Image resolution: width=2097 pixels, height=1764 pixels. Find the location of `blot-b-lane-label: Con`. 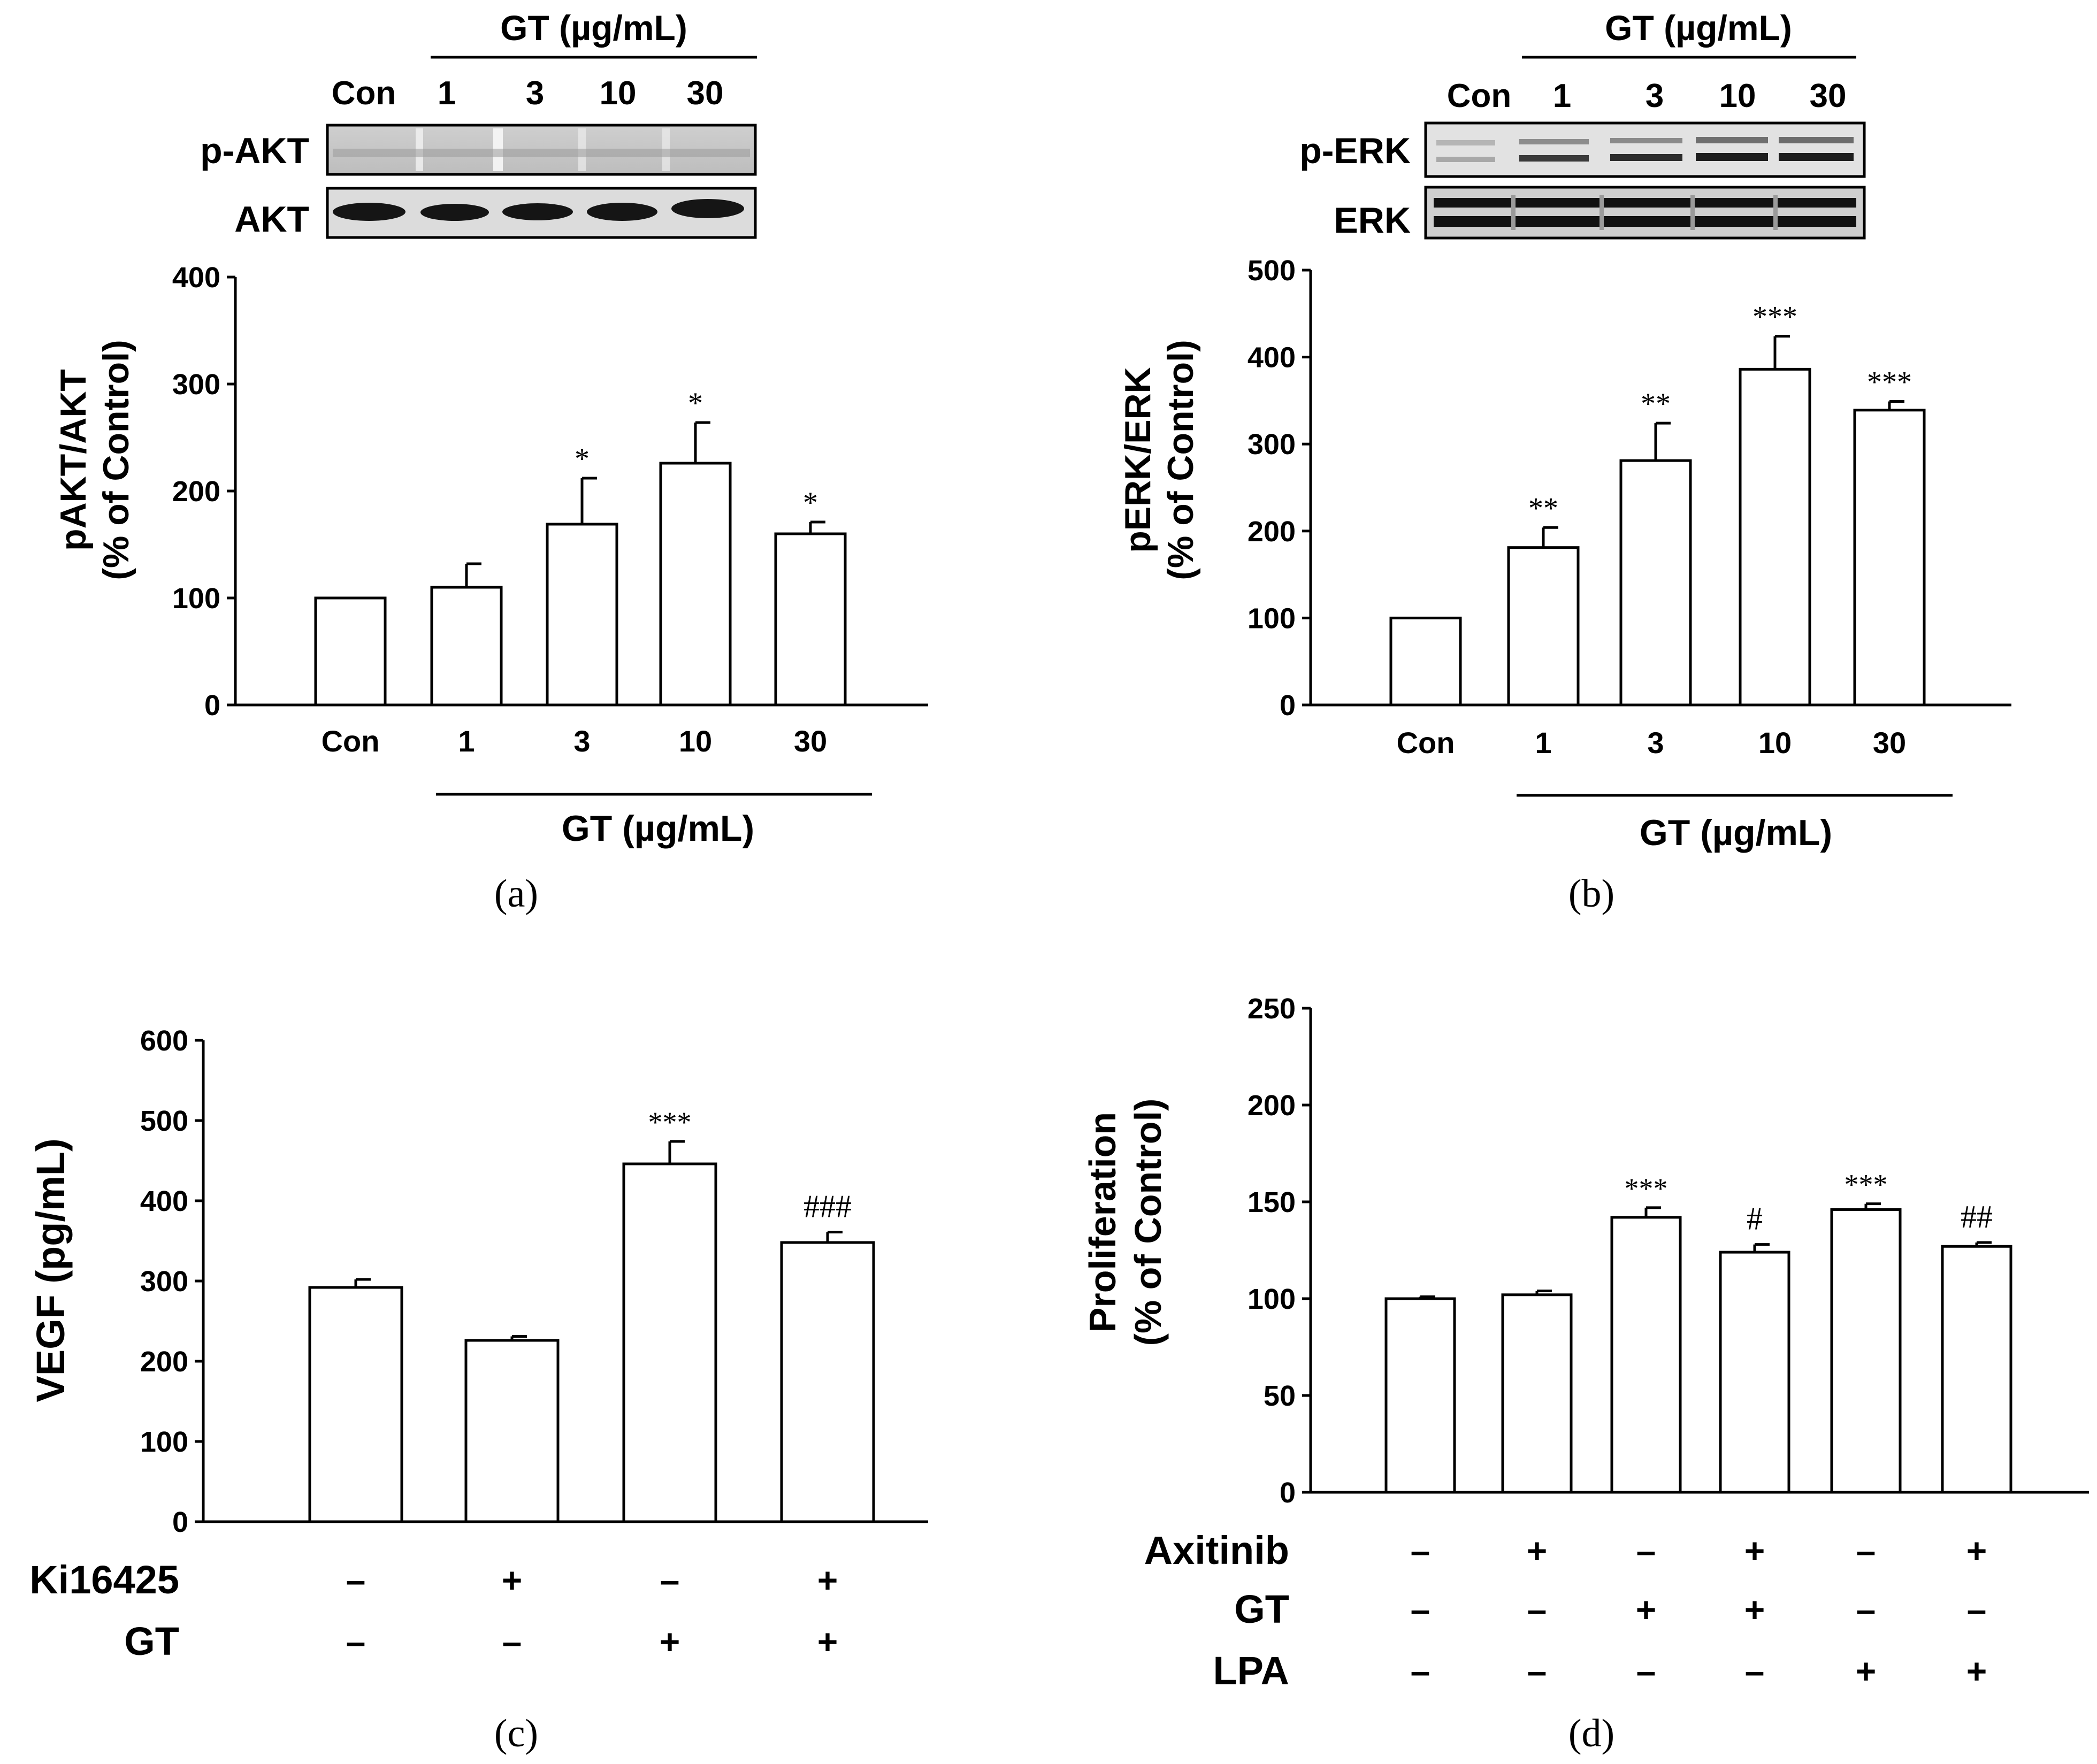

blot-b-lane-label: Con is located at coordinates (1479, 96).